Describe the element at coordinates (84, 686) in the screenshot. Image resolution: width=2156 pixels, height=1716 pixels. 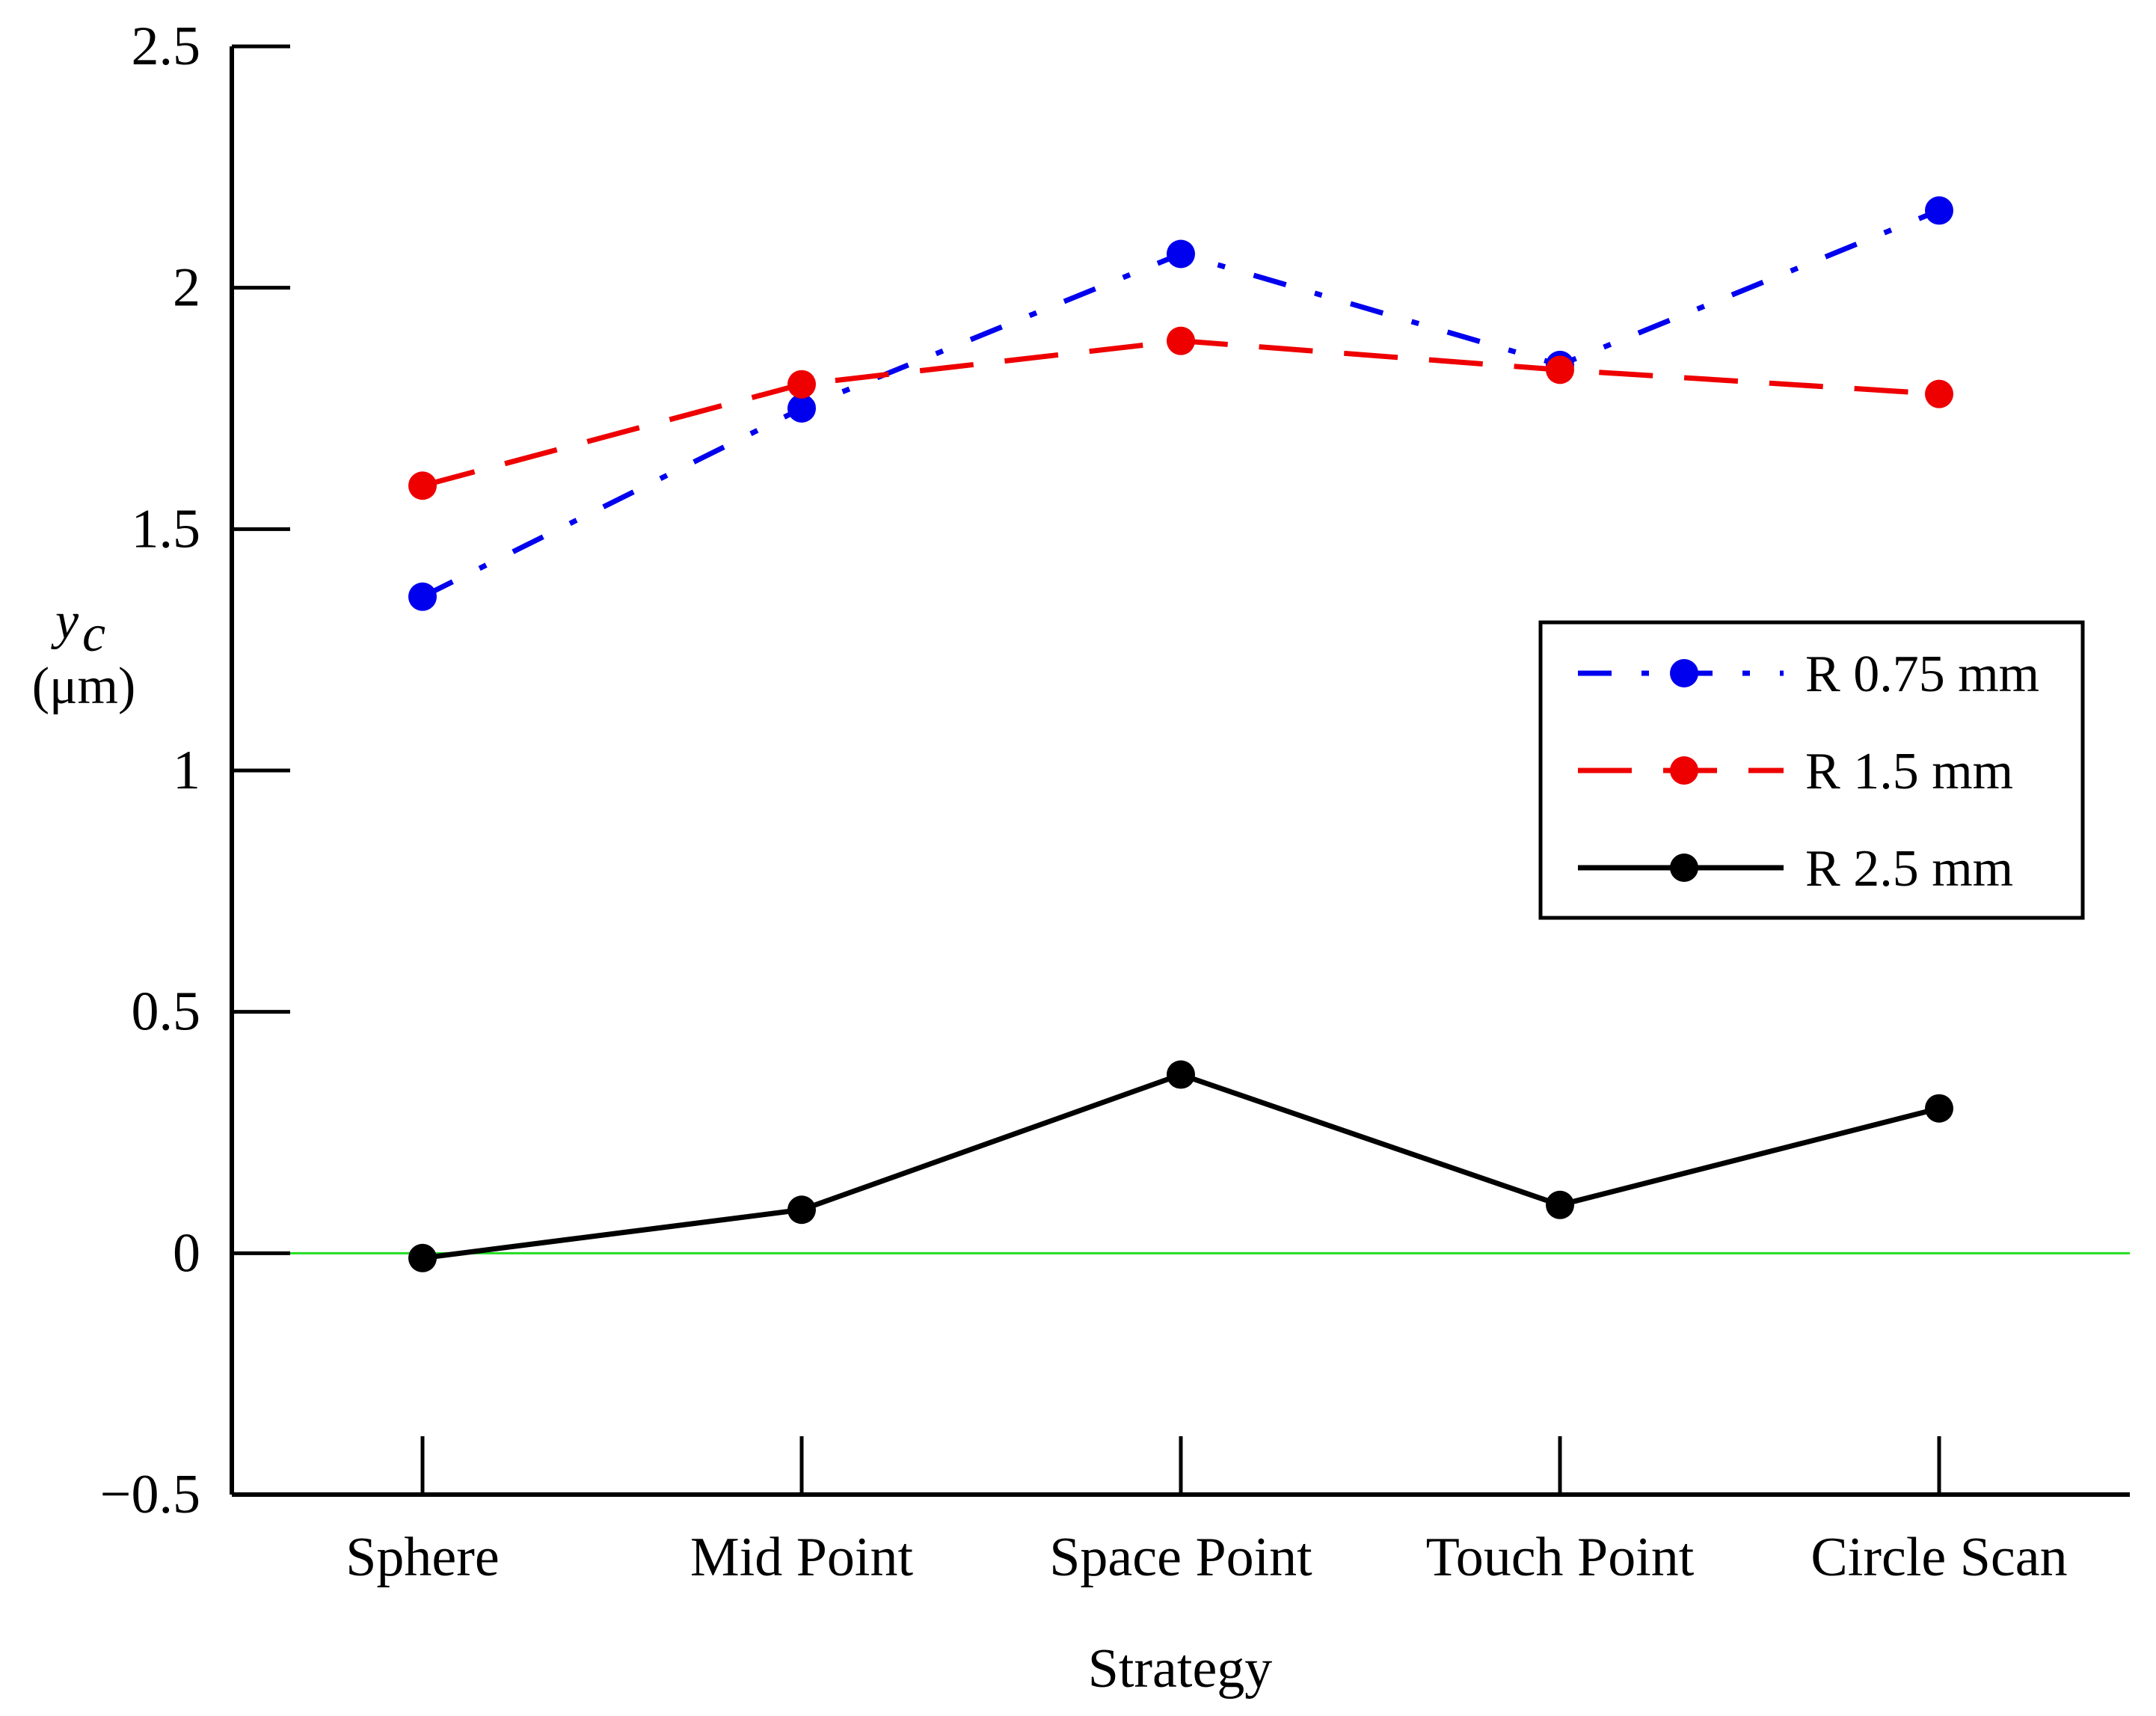
I see `y-axis-unit: (μm)` at that location.